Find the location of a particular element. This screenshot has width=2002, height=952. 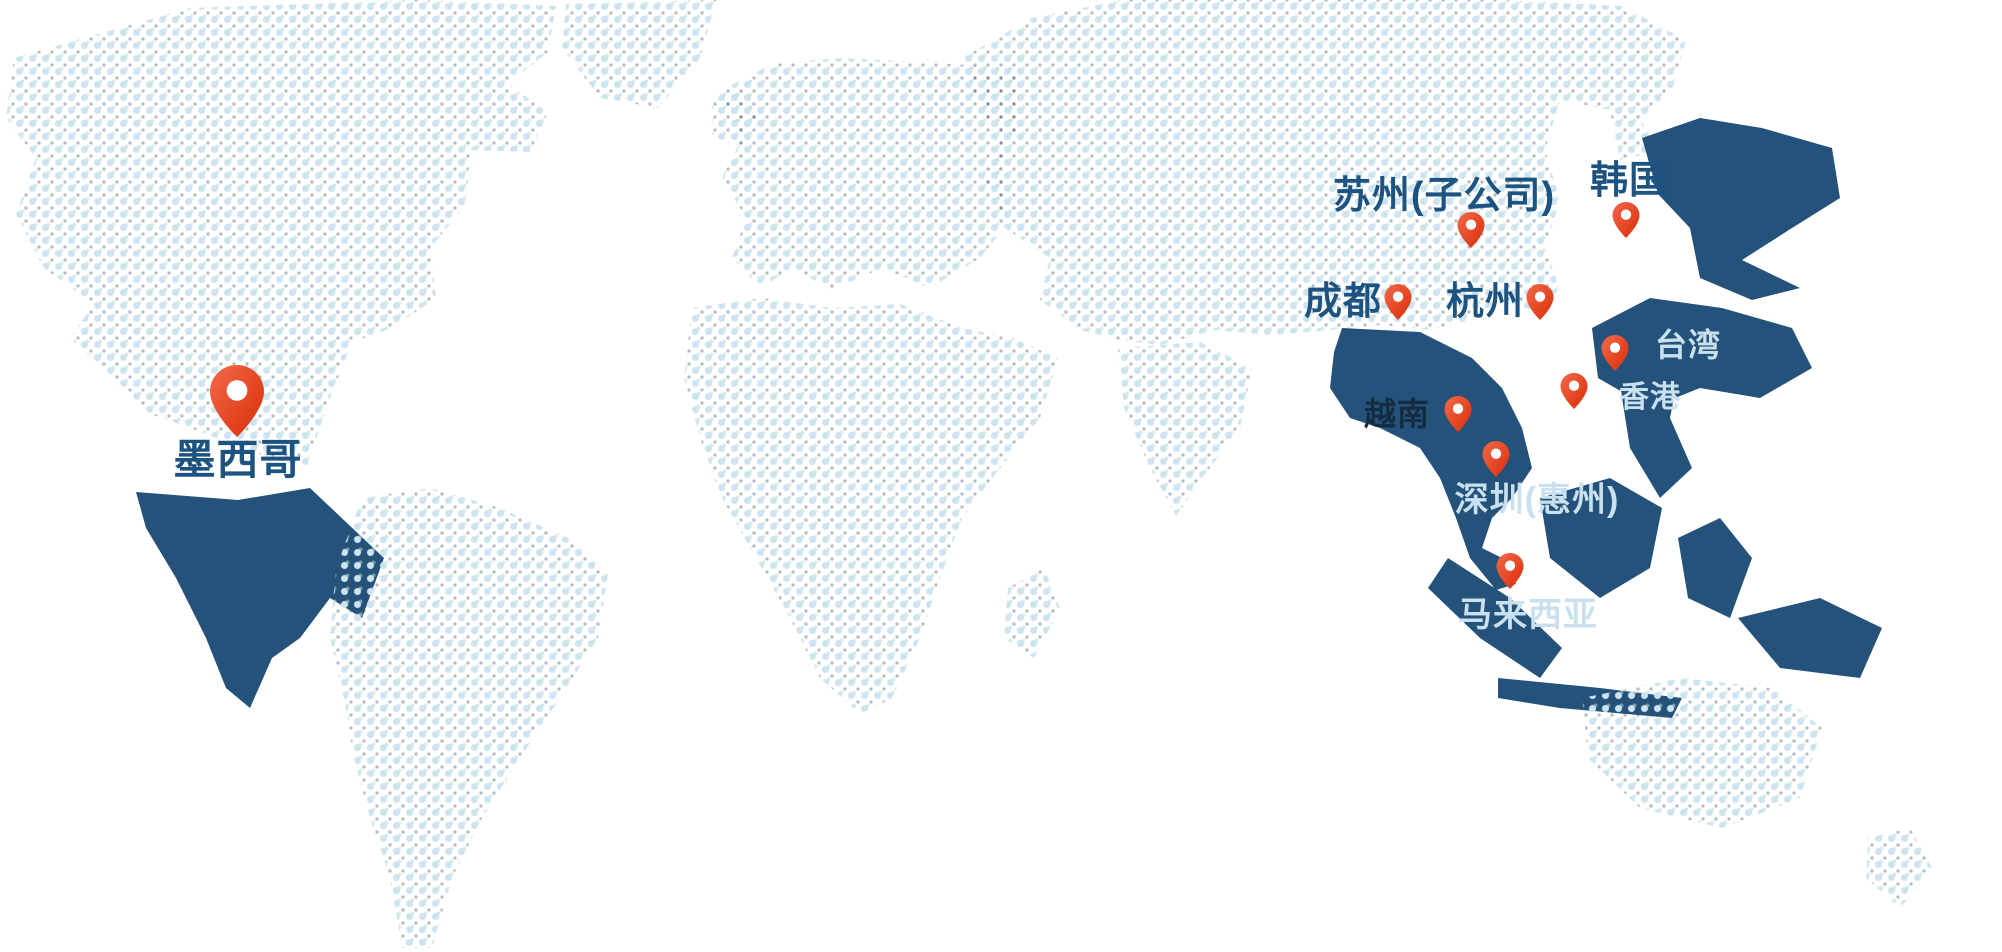

pin-taiwan is located at coordinates (1615, 353).